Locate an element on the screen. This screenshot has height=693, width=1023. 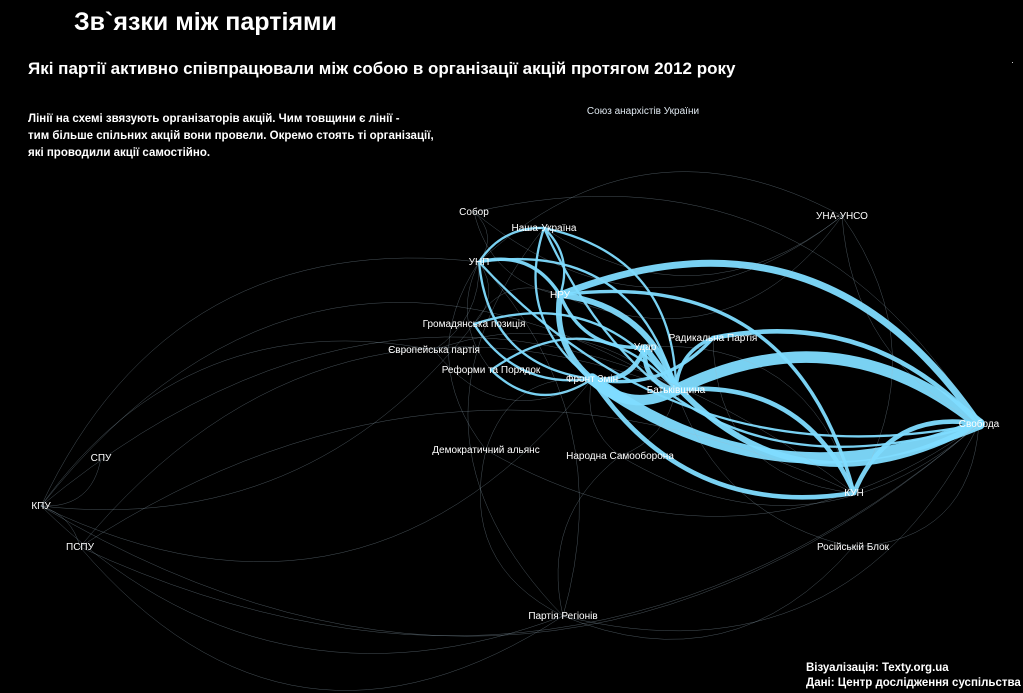
link-nru-svo is located at coordinates (769, 343).